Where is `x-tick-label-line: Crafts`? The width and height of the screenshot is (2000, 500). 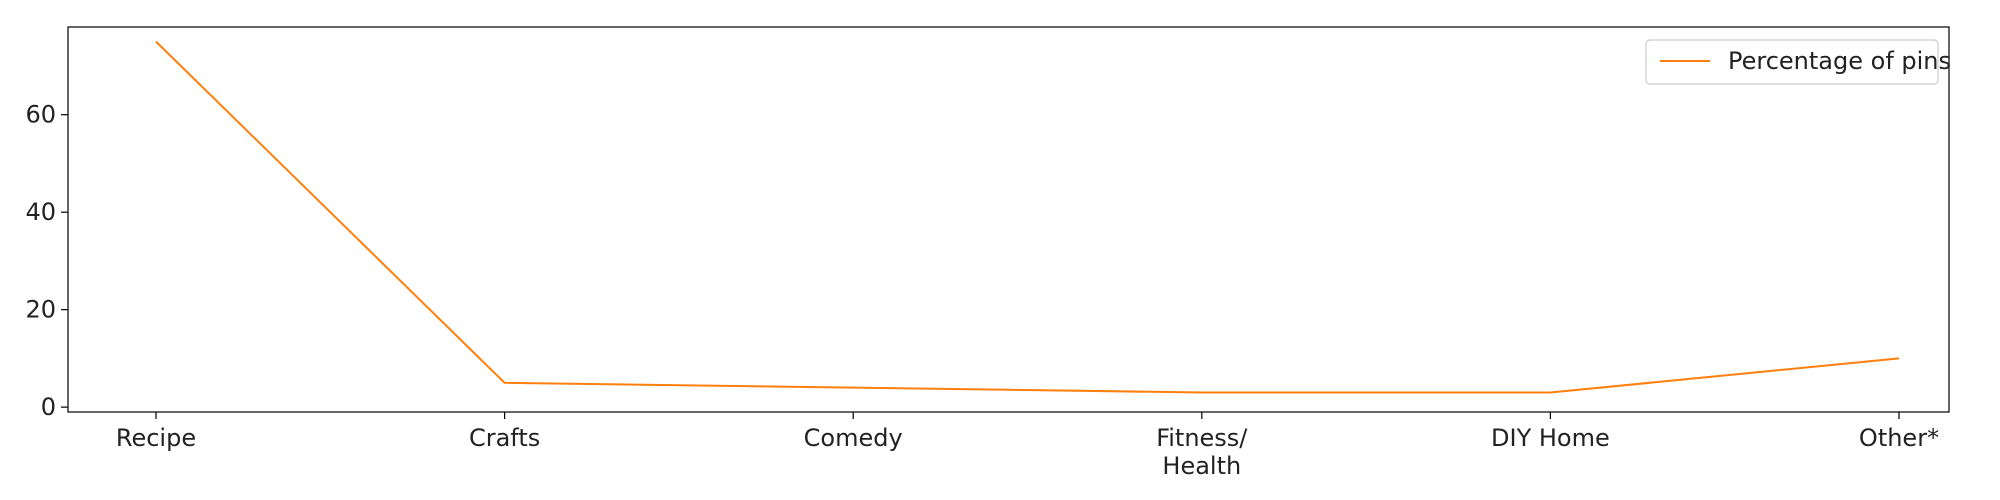
x-tick-label-line: Crafts is located at coordinates (504, 438).